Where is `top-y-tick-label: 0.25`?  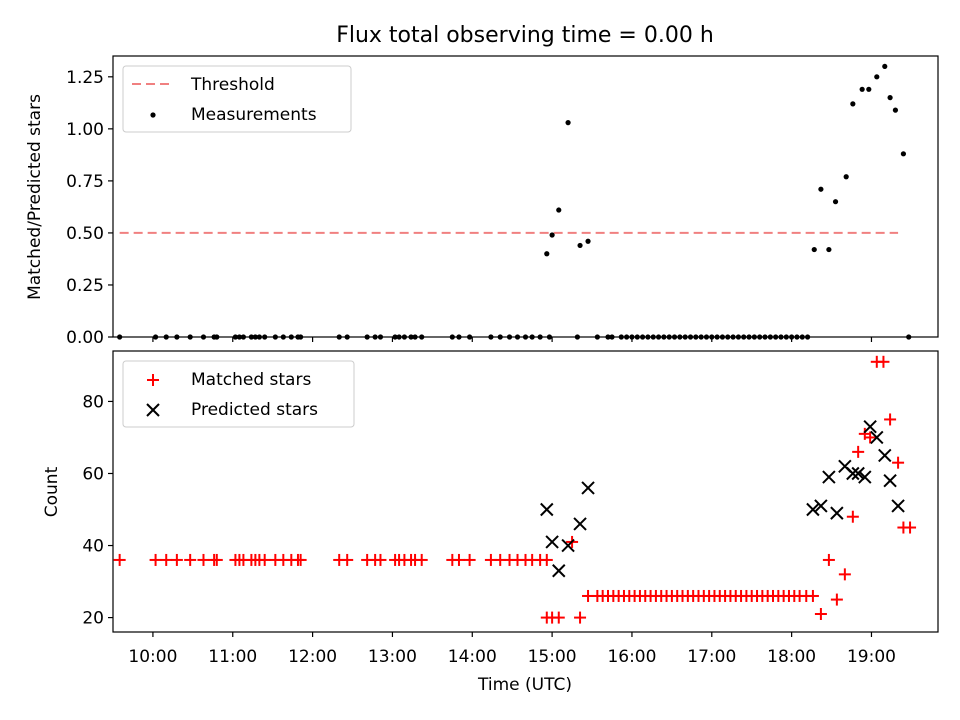 top-y-tick-label: 0.25 is located at coordinates (85, 286).